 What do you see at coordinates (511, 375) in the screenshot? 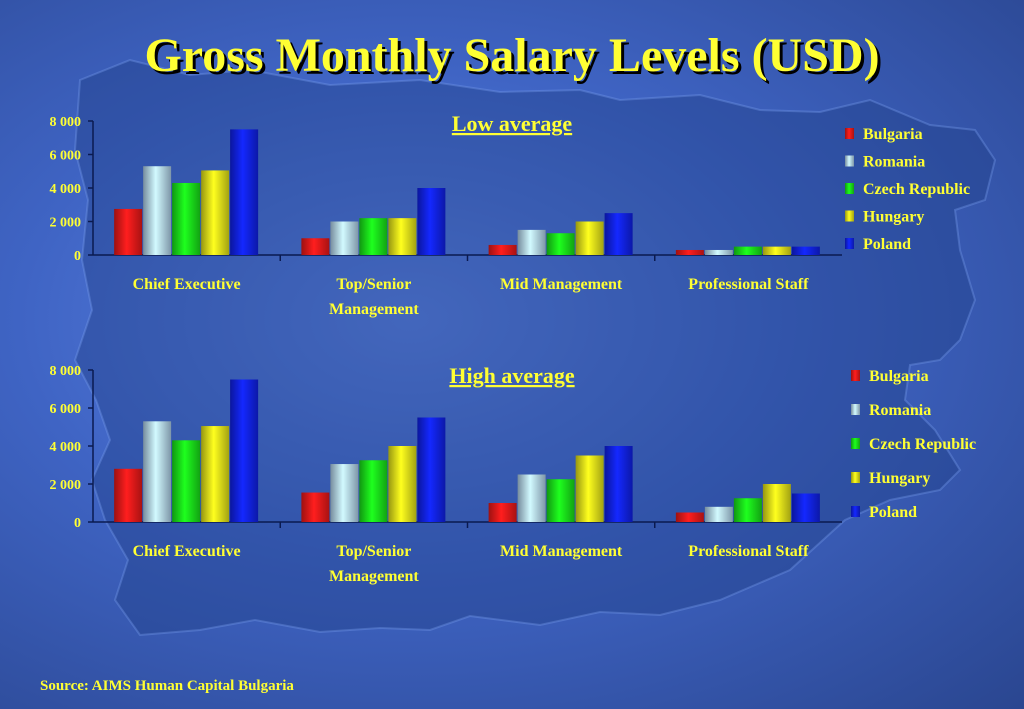
I see `chart-title: High average` at bounding box center [511, 375].